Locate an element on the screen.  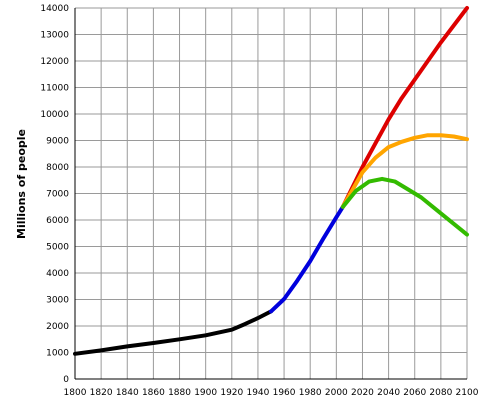
x-tick-label: 2000 is located at coordinates (336, 393).